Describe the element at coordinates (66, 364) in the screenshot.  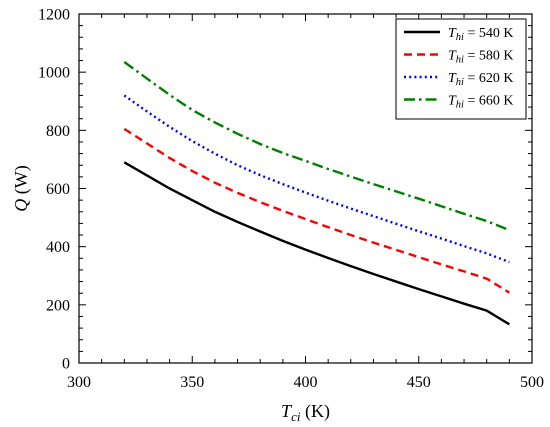
I see `y-tick-label: 0` at that location.